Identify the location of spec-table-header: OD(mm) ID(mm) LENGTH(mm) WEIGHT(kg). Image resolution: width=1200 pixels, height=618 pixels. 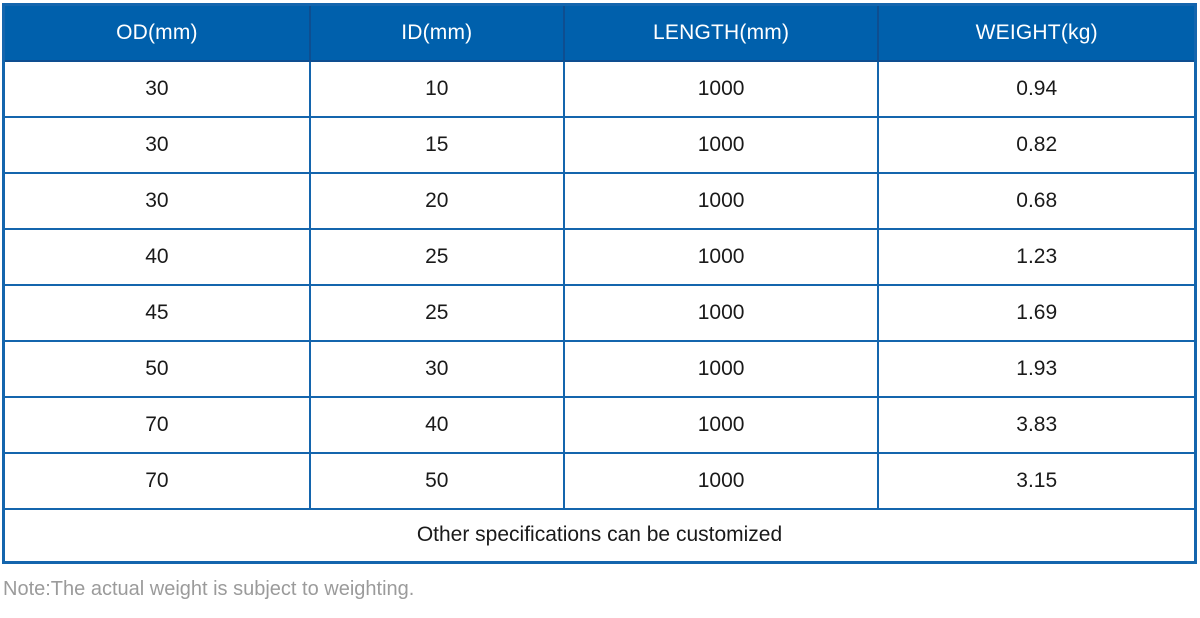
(599, 33).